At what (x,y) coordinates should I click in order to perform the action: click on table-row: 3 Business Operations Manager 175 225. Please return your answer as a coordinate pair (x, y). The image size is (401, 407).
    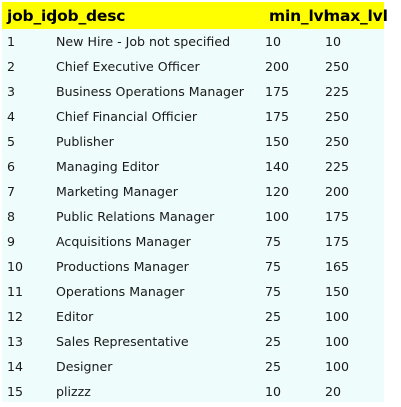
    Looking at the image, I should click on (193, 91).